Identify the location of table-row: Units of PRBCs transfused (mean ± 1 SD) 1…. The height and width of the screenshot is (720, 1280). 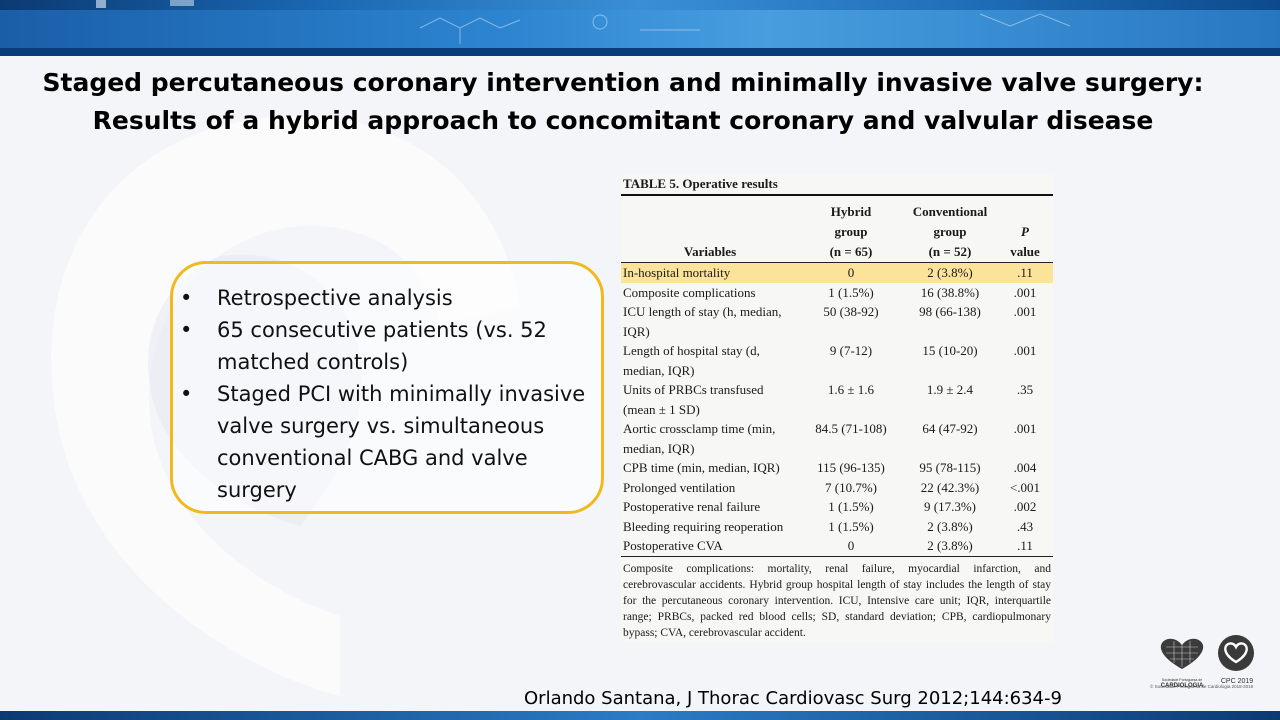
(837, 399).